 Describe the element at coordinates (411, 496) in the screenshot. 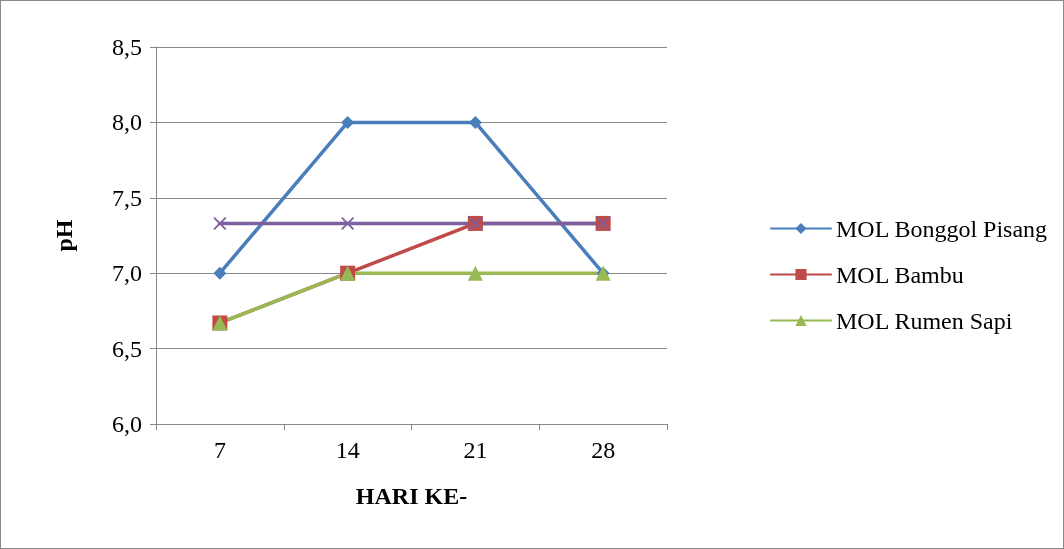

I see `x-axis-title: HARI KE-` at that location.